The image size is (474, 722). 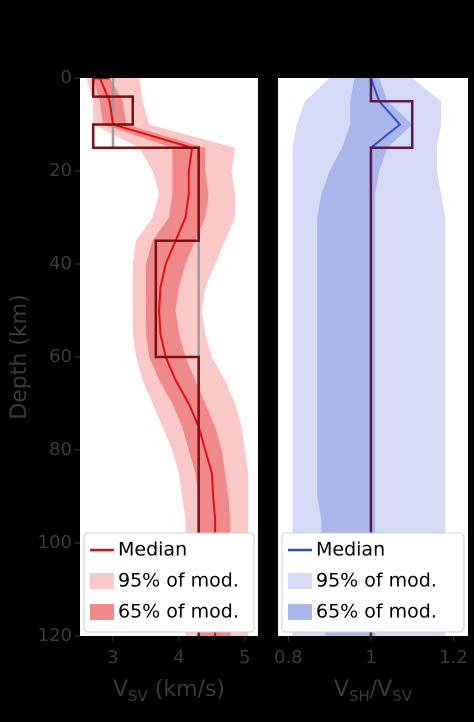 I want to click on y-tick-label: 100, so click(x=55, y=542).